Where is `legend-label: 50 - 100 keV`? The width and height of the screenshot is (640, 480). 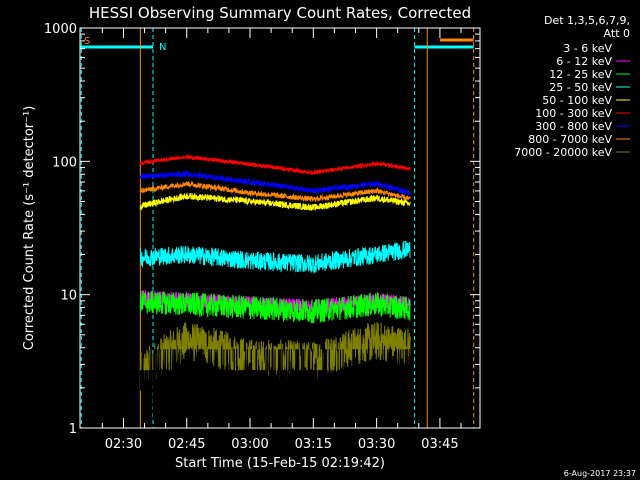
legend-label: 50 - 100 keV is located at coordinates (577, 100).